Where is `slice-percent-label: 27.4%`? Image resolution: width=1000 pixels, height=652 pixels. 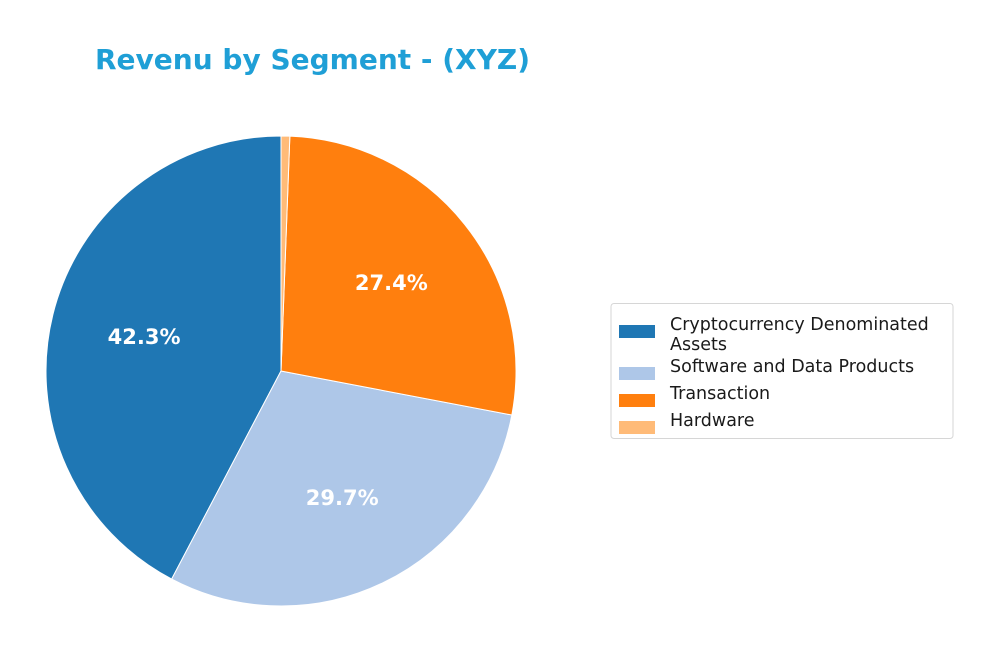
slice-percent-label: 27.4% is located at coordinates (391, 283).